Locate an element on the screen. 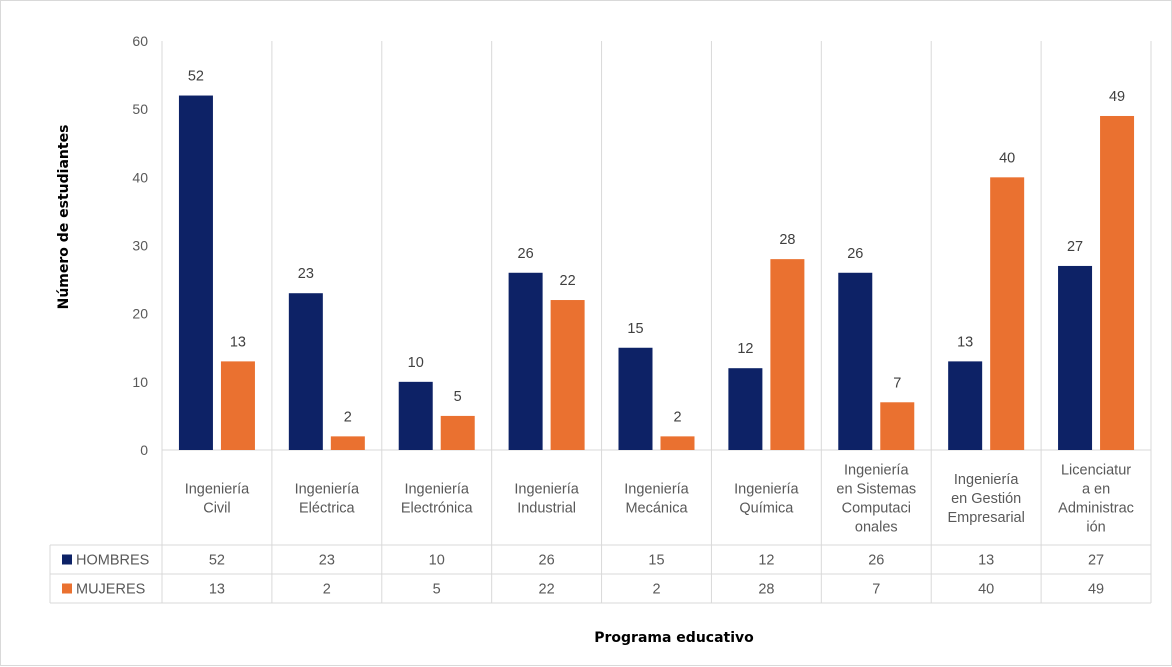 This screenshot has height=667, width=1172. y-tick-label: 30 is located at coordinates (140, 246).